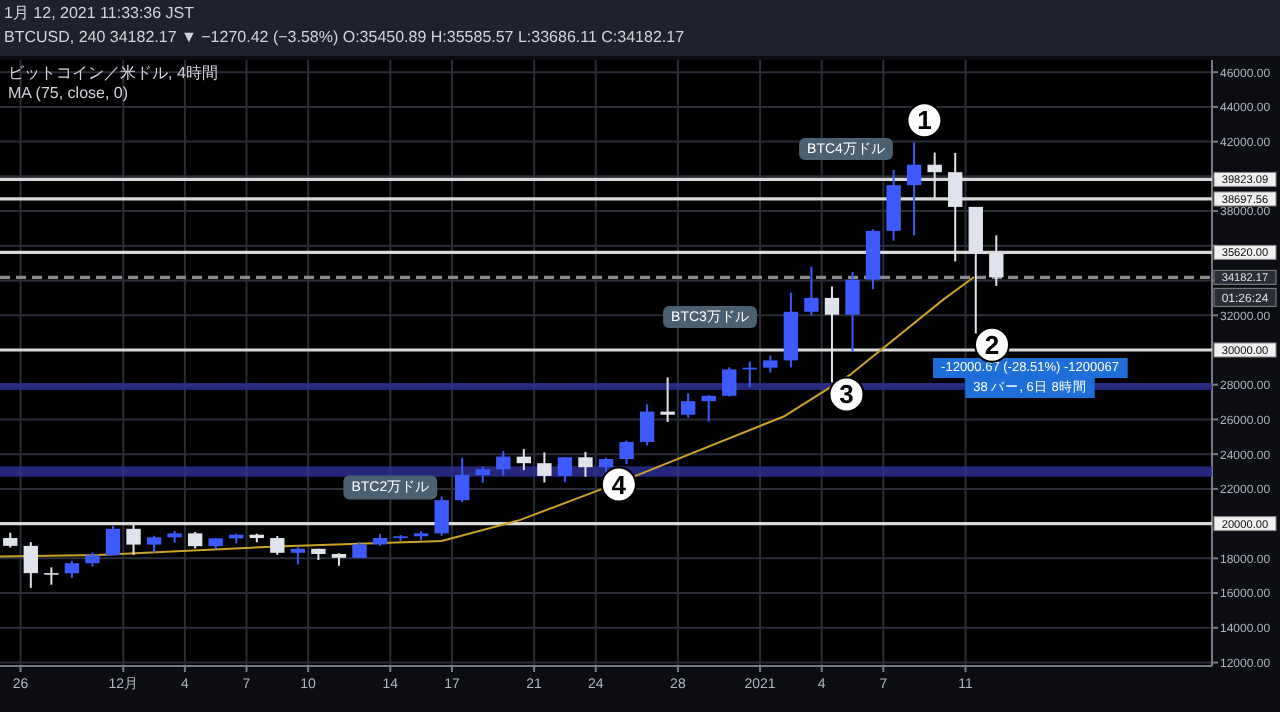 Image resolution: width=1280 pixels, height=712 pixels. I want to click on annotation: MA (75, close, 0), so click(68, 93).